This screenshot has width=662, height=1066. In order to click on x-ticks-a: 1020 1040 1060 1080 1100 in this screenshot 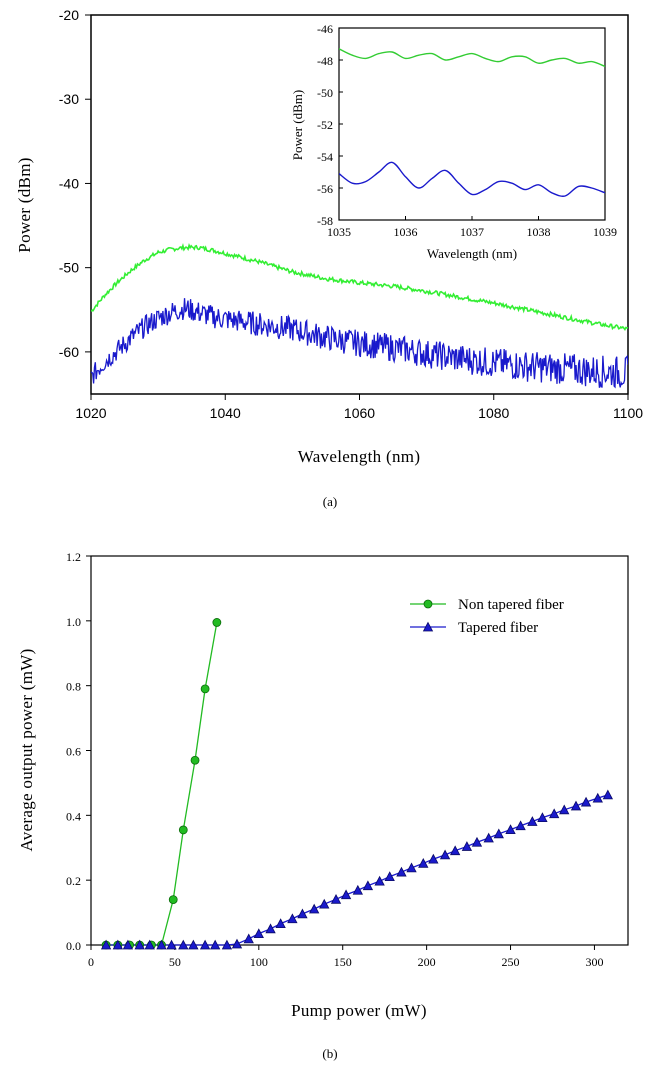, I will do `click(359, 407)`.